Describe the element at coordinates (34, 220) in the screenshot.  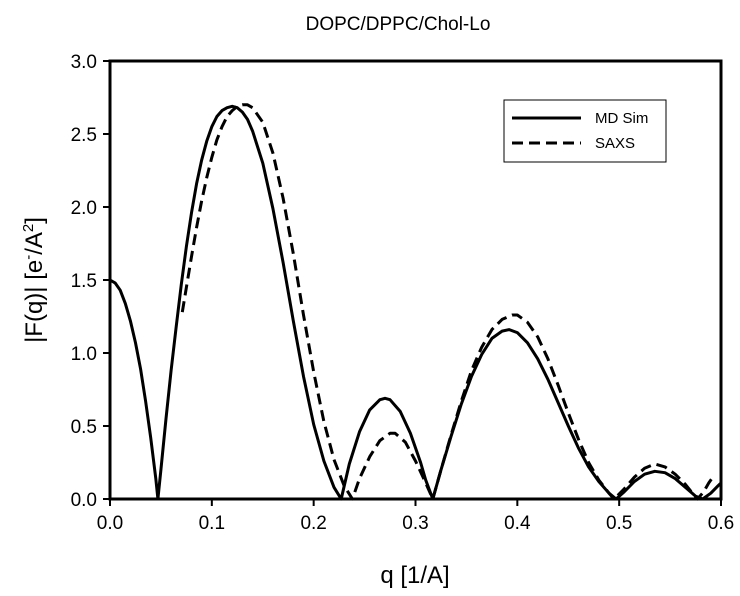
I see `y-axis-title-part: ]` at that location.